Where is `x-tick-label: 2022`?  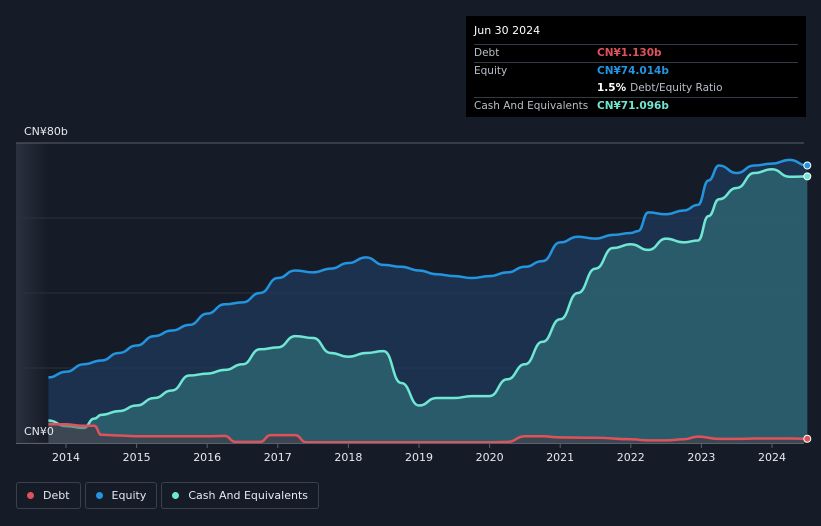
x-tick-label: 2022 is located at coordinates (631, 457).